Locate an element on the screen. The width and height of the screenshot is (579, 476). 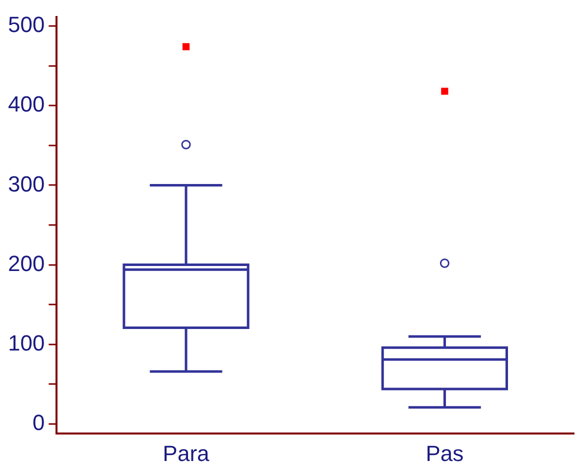
x-tick-label: Para is located at coordinates (186, 453).